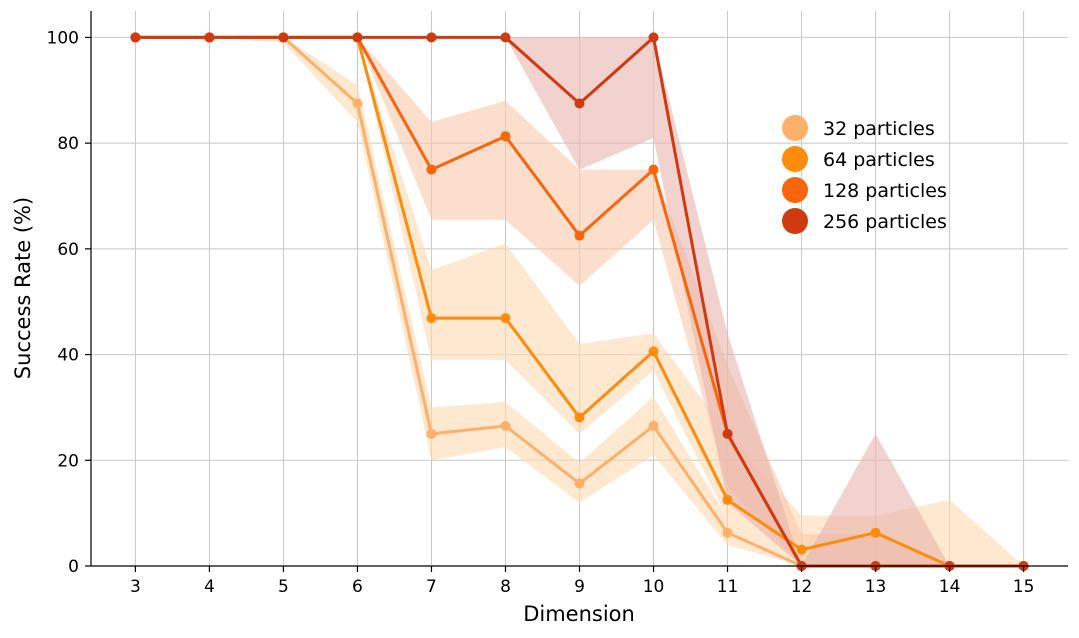  Describe the element at coordinates (135, 587) in the screenshot. I see `x-tick-label: 3` at that location.